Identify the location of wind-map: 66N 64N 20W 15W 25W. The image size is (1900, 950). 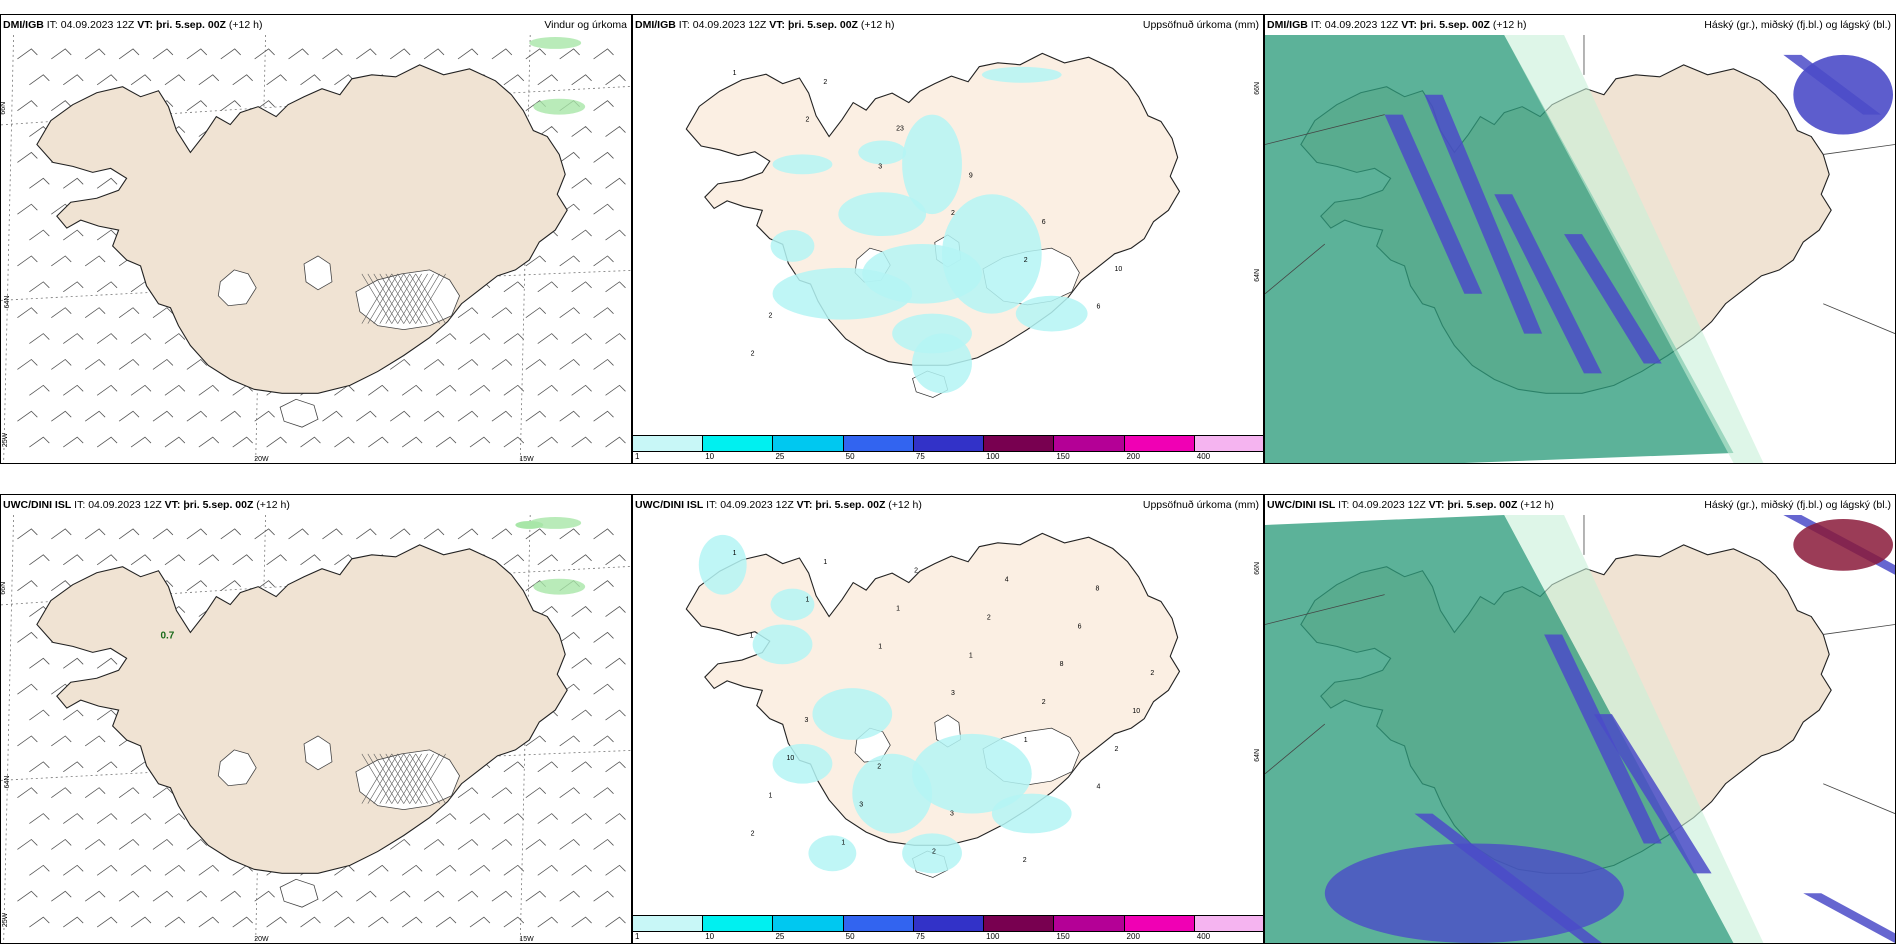
(316, 249).